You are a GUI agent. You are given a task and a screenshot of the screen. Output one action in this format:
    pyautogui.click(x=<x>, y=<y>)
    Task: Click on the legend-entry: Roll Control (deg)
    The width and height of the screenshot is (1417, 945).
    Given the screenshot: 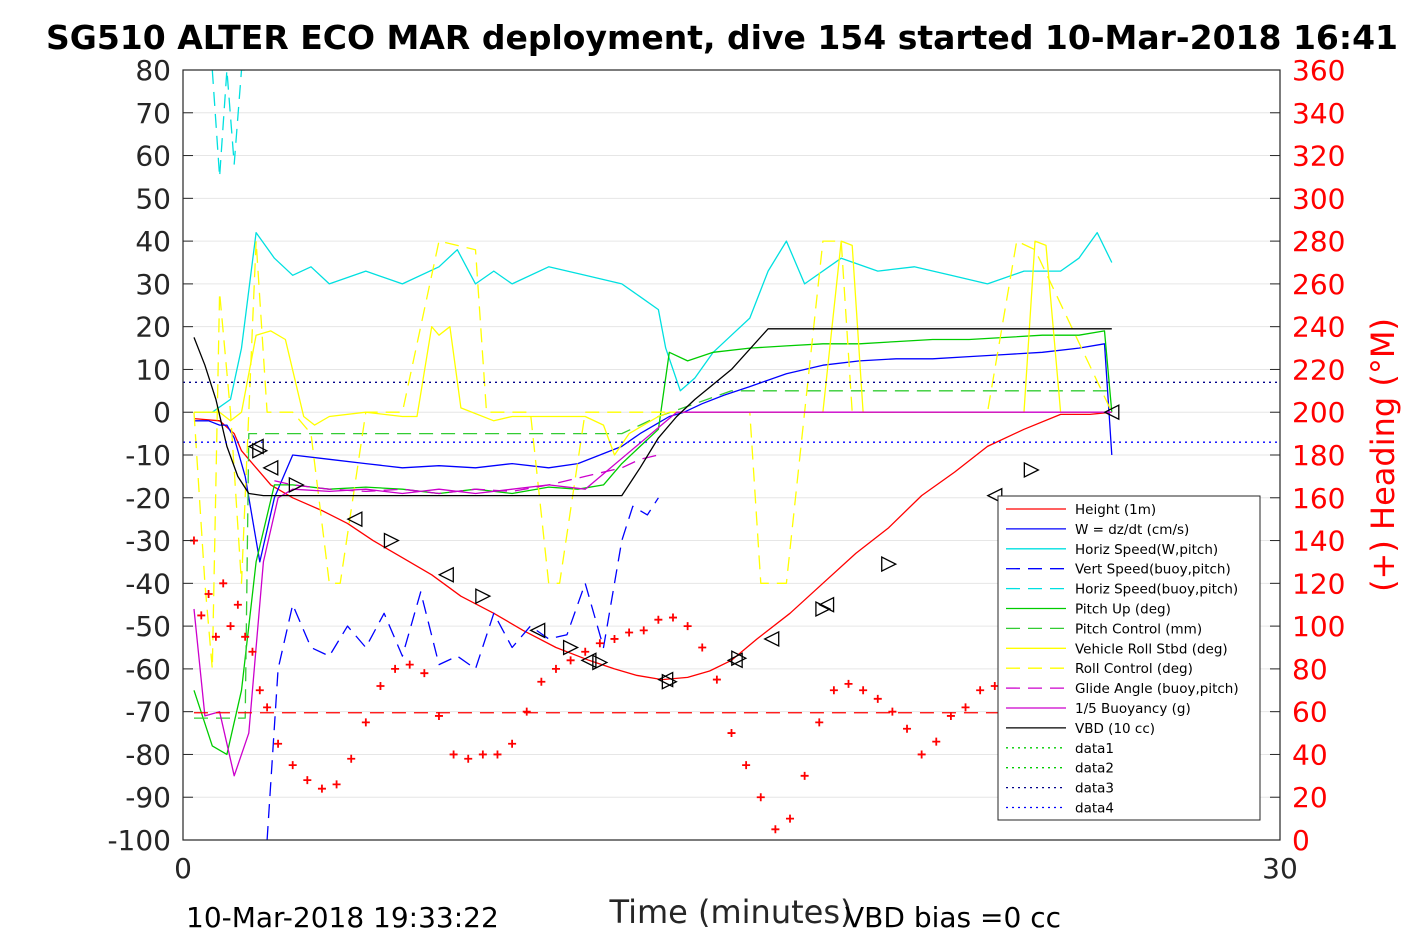 What is the action you would take?
    pyautogui.click(x=1134, y=669)
    